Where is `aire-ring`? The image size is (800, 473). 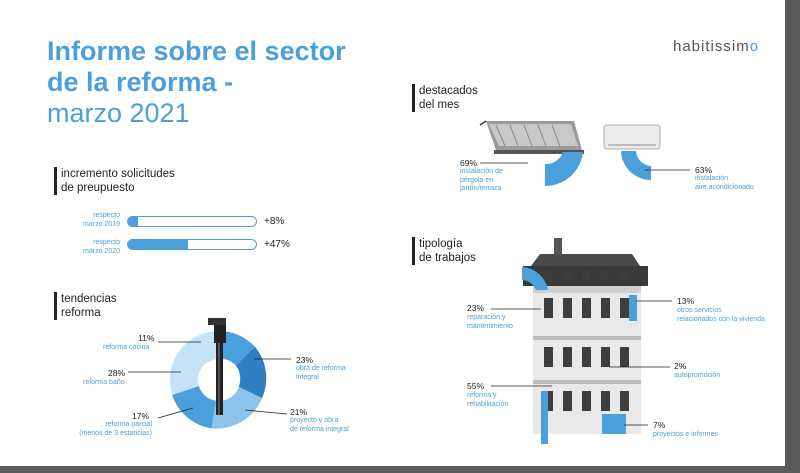
aire-ring is located at coordinates (636, 166).